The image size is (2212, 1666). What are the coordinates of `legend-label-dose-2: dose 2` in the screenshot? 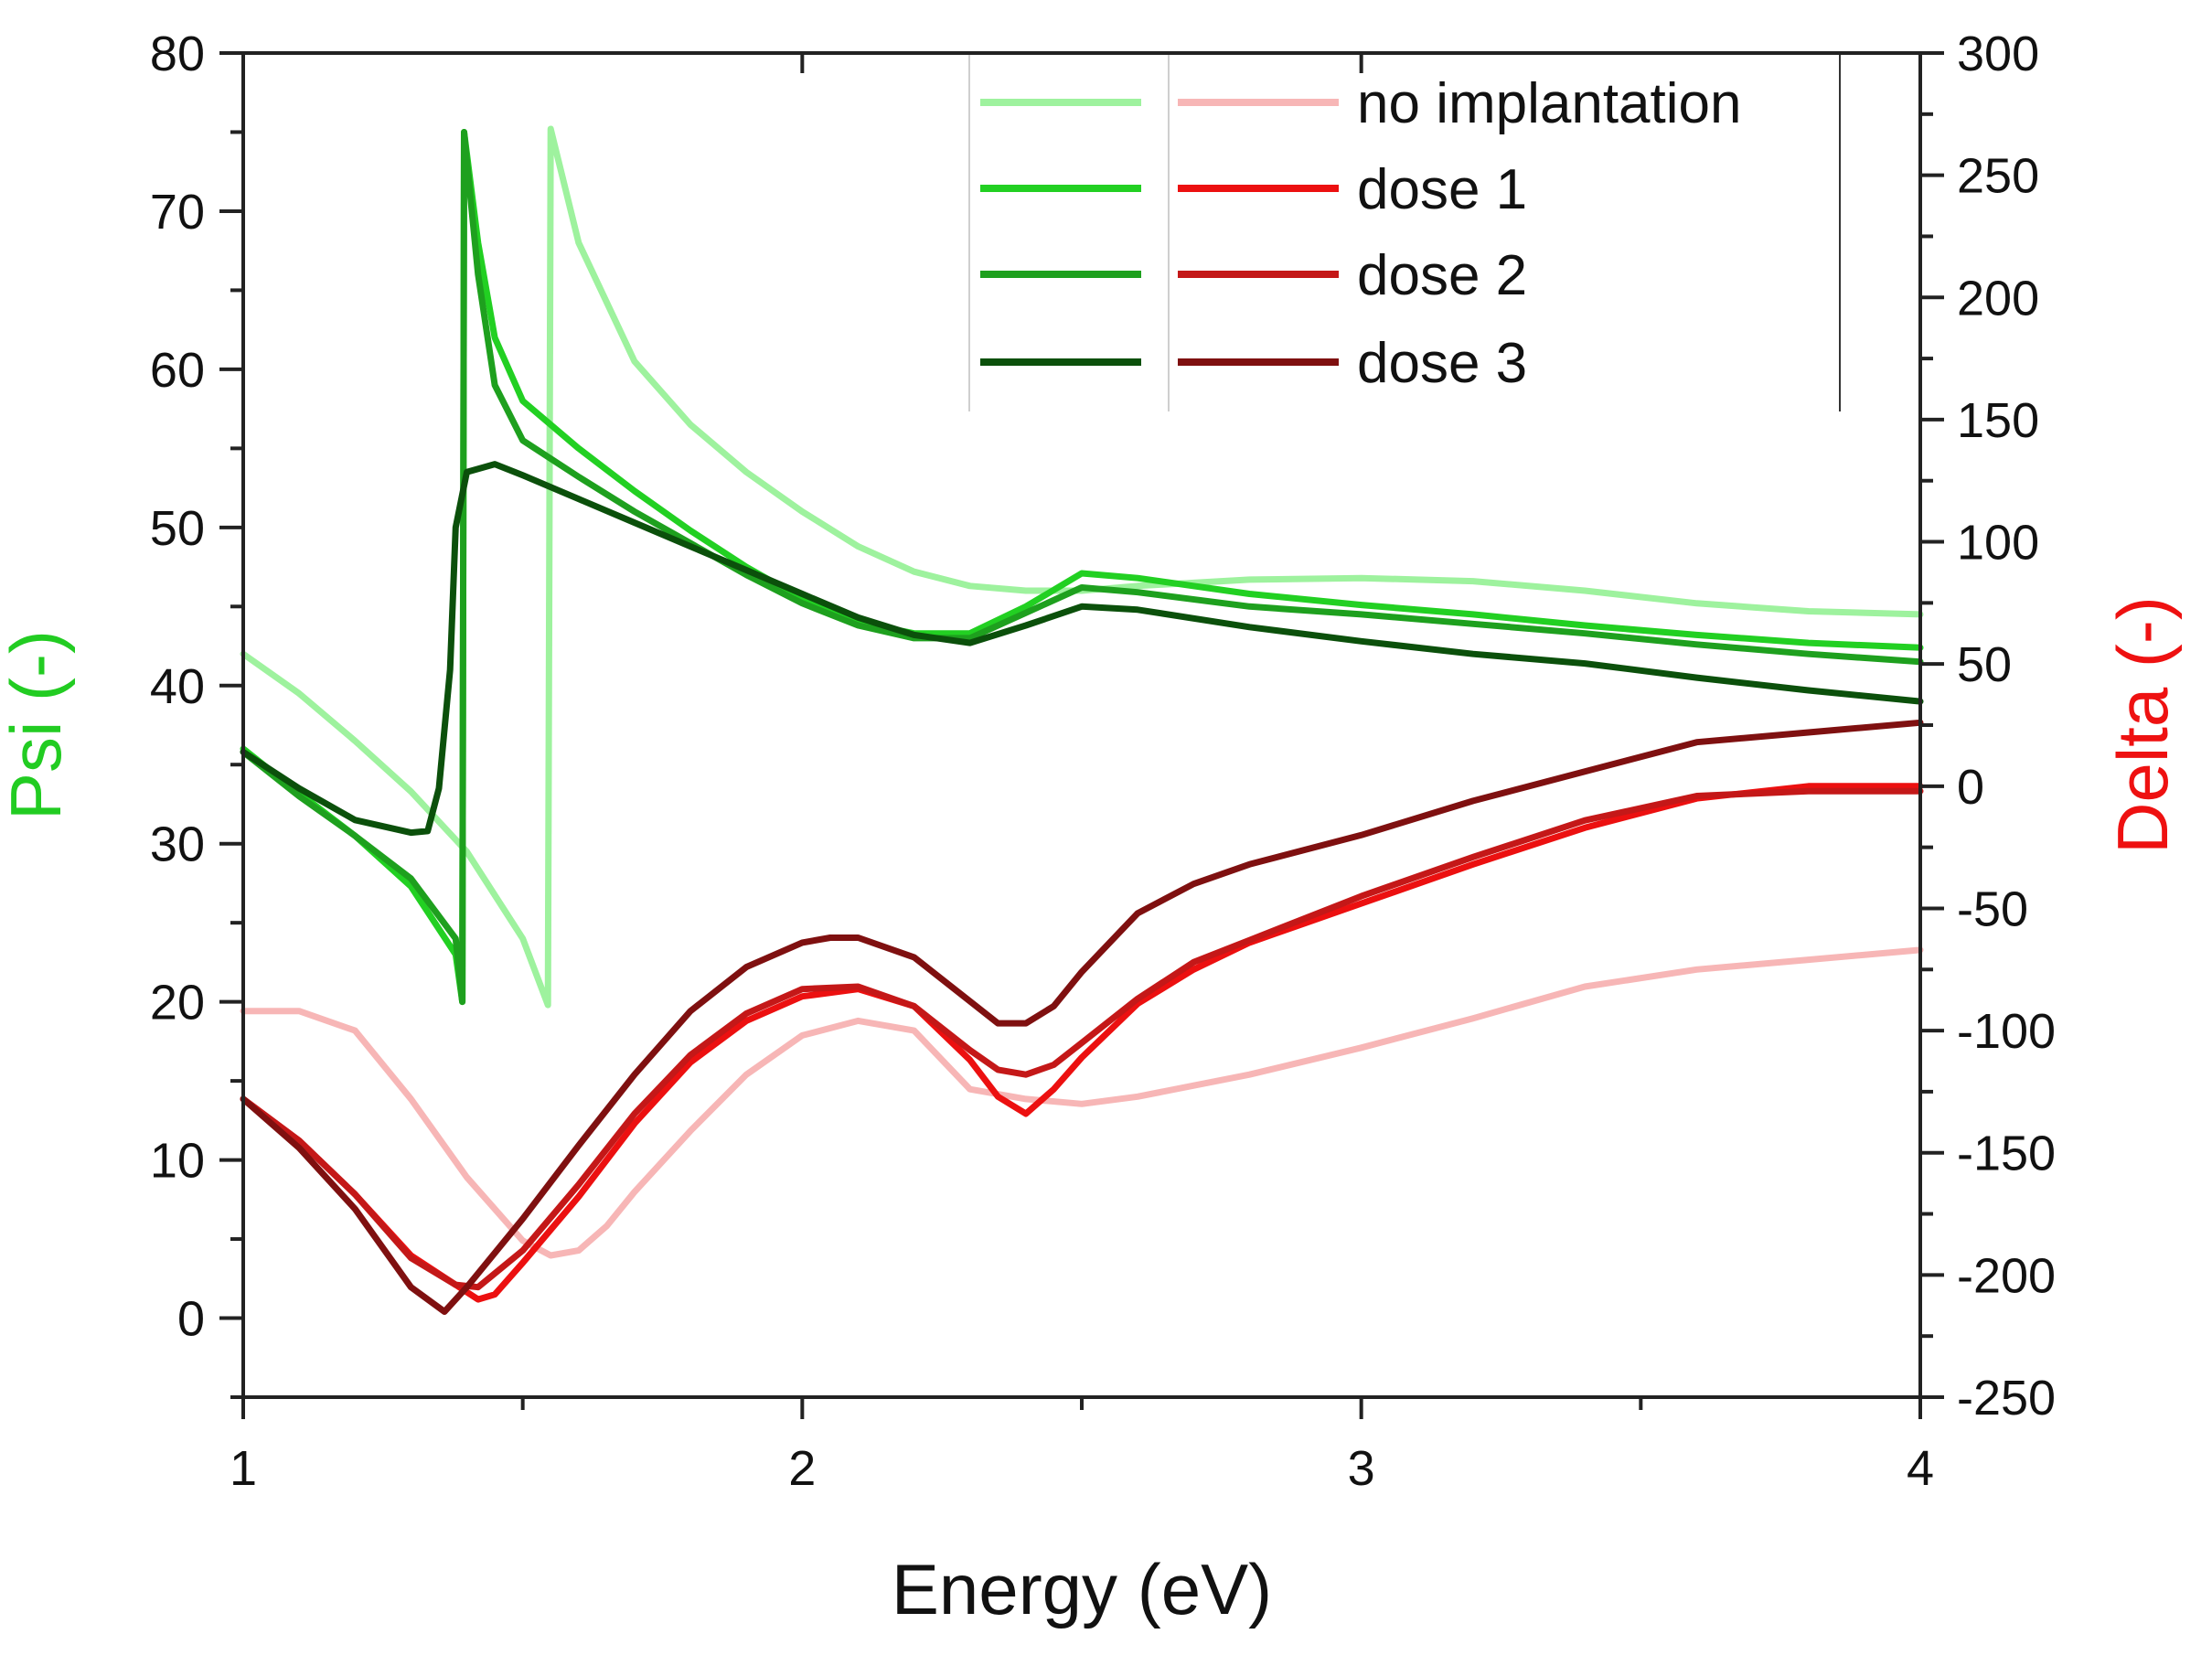 It's located at (1442, 275).